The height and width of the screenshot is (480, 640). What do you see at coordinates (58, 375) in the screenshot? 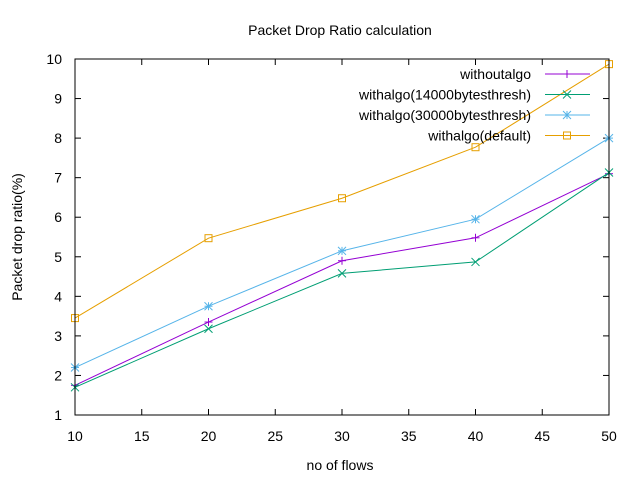
I see `y-tick-label: 2` at bounding box center [58, 375].